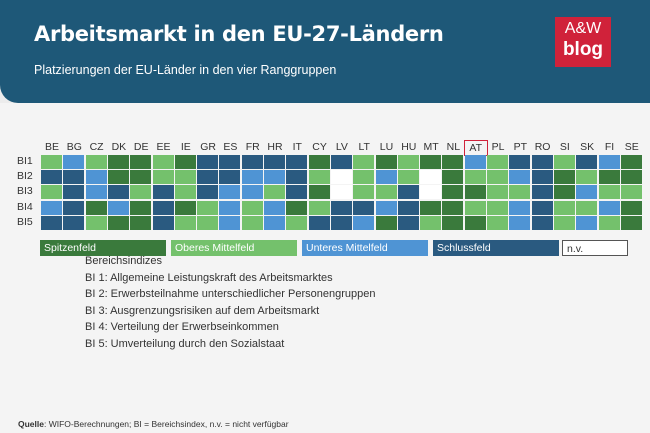 This screenshot has width=650, height=433. I want to click on cell-bi5-at, so click(475, 222).